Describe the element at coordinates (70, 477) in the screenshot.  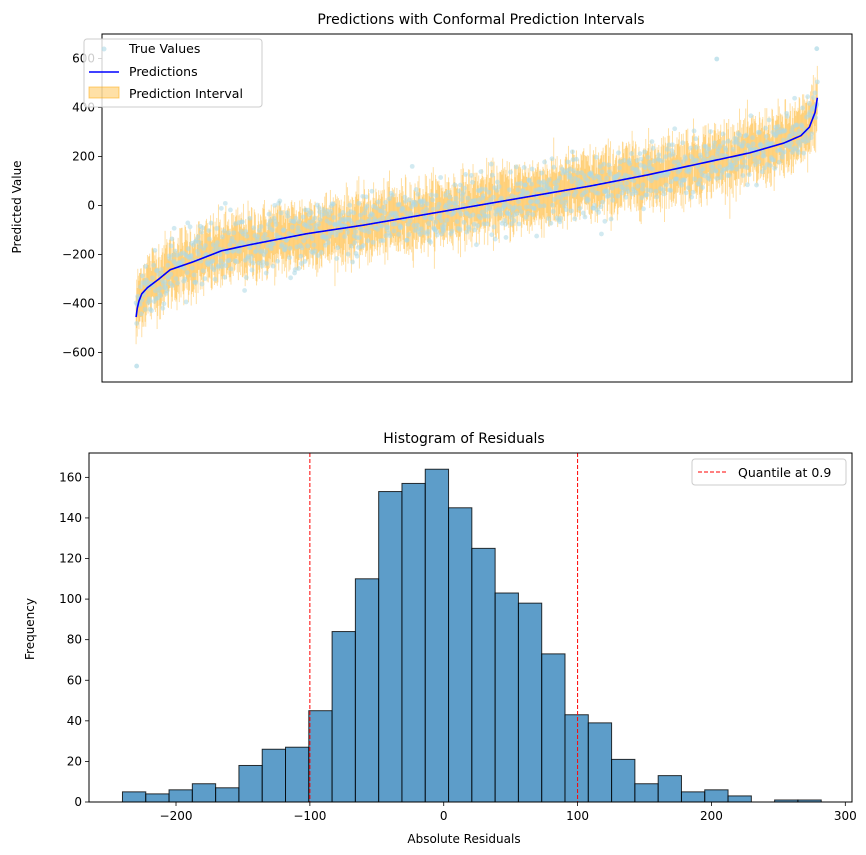
I see `y-tick-label: 160` at that location.